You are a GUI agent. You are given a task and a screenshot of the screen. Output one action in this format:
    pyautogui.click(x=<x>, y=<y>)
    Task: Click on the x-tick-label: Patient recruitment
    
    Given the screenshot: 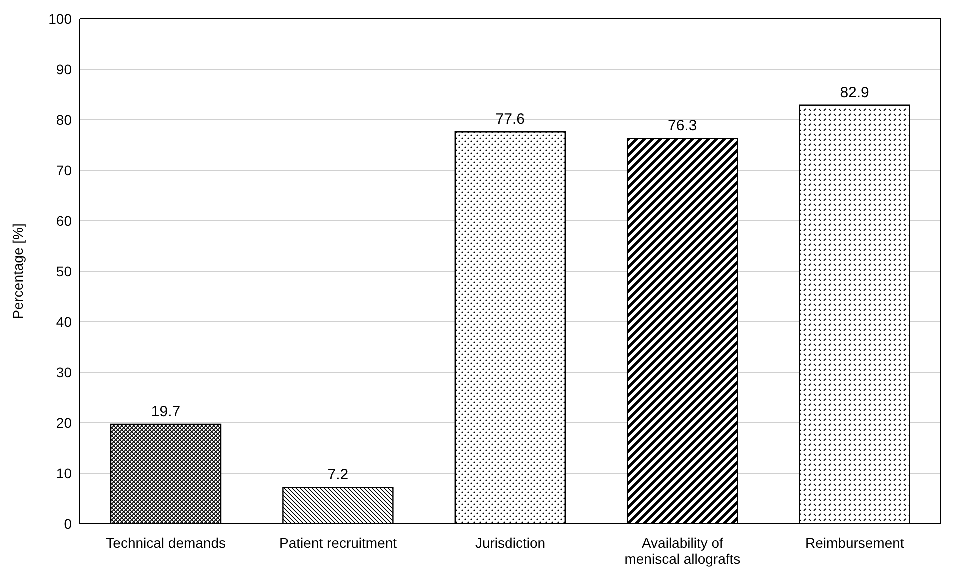 What is the action you would take?
    pyautogui.click(x=339, y=543)
    